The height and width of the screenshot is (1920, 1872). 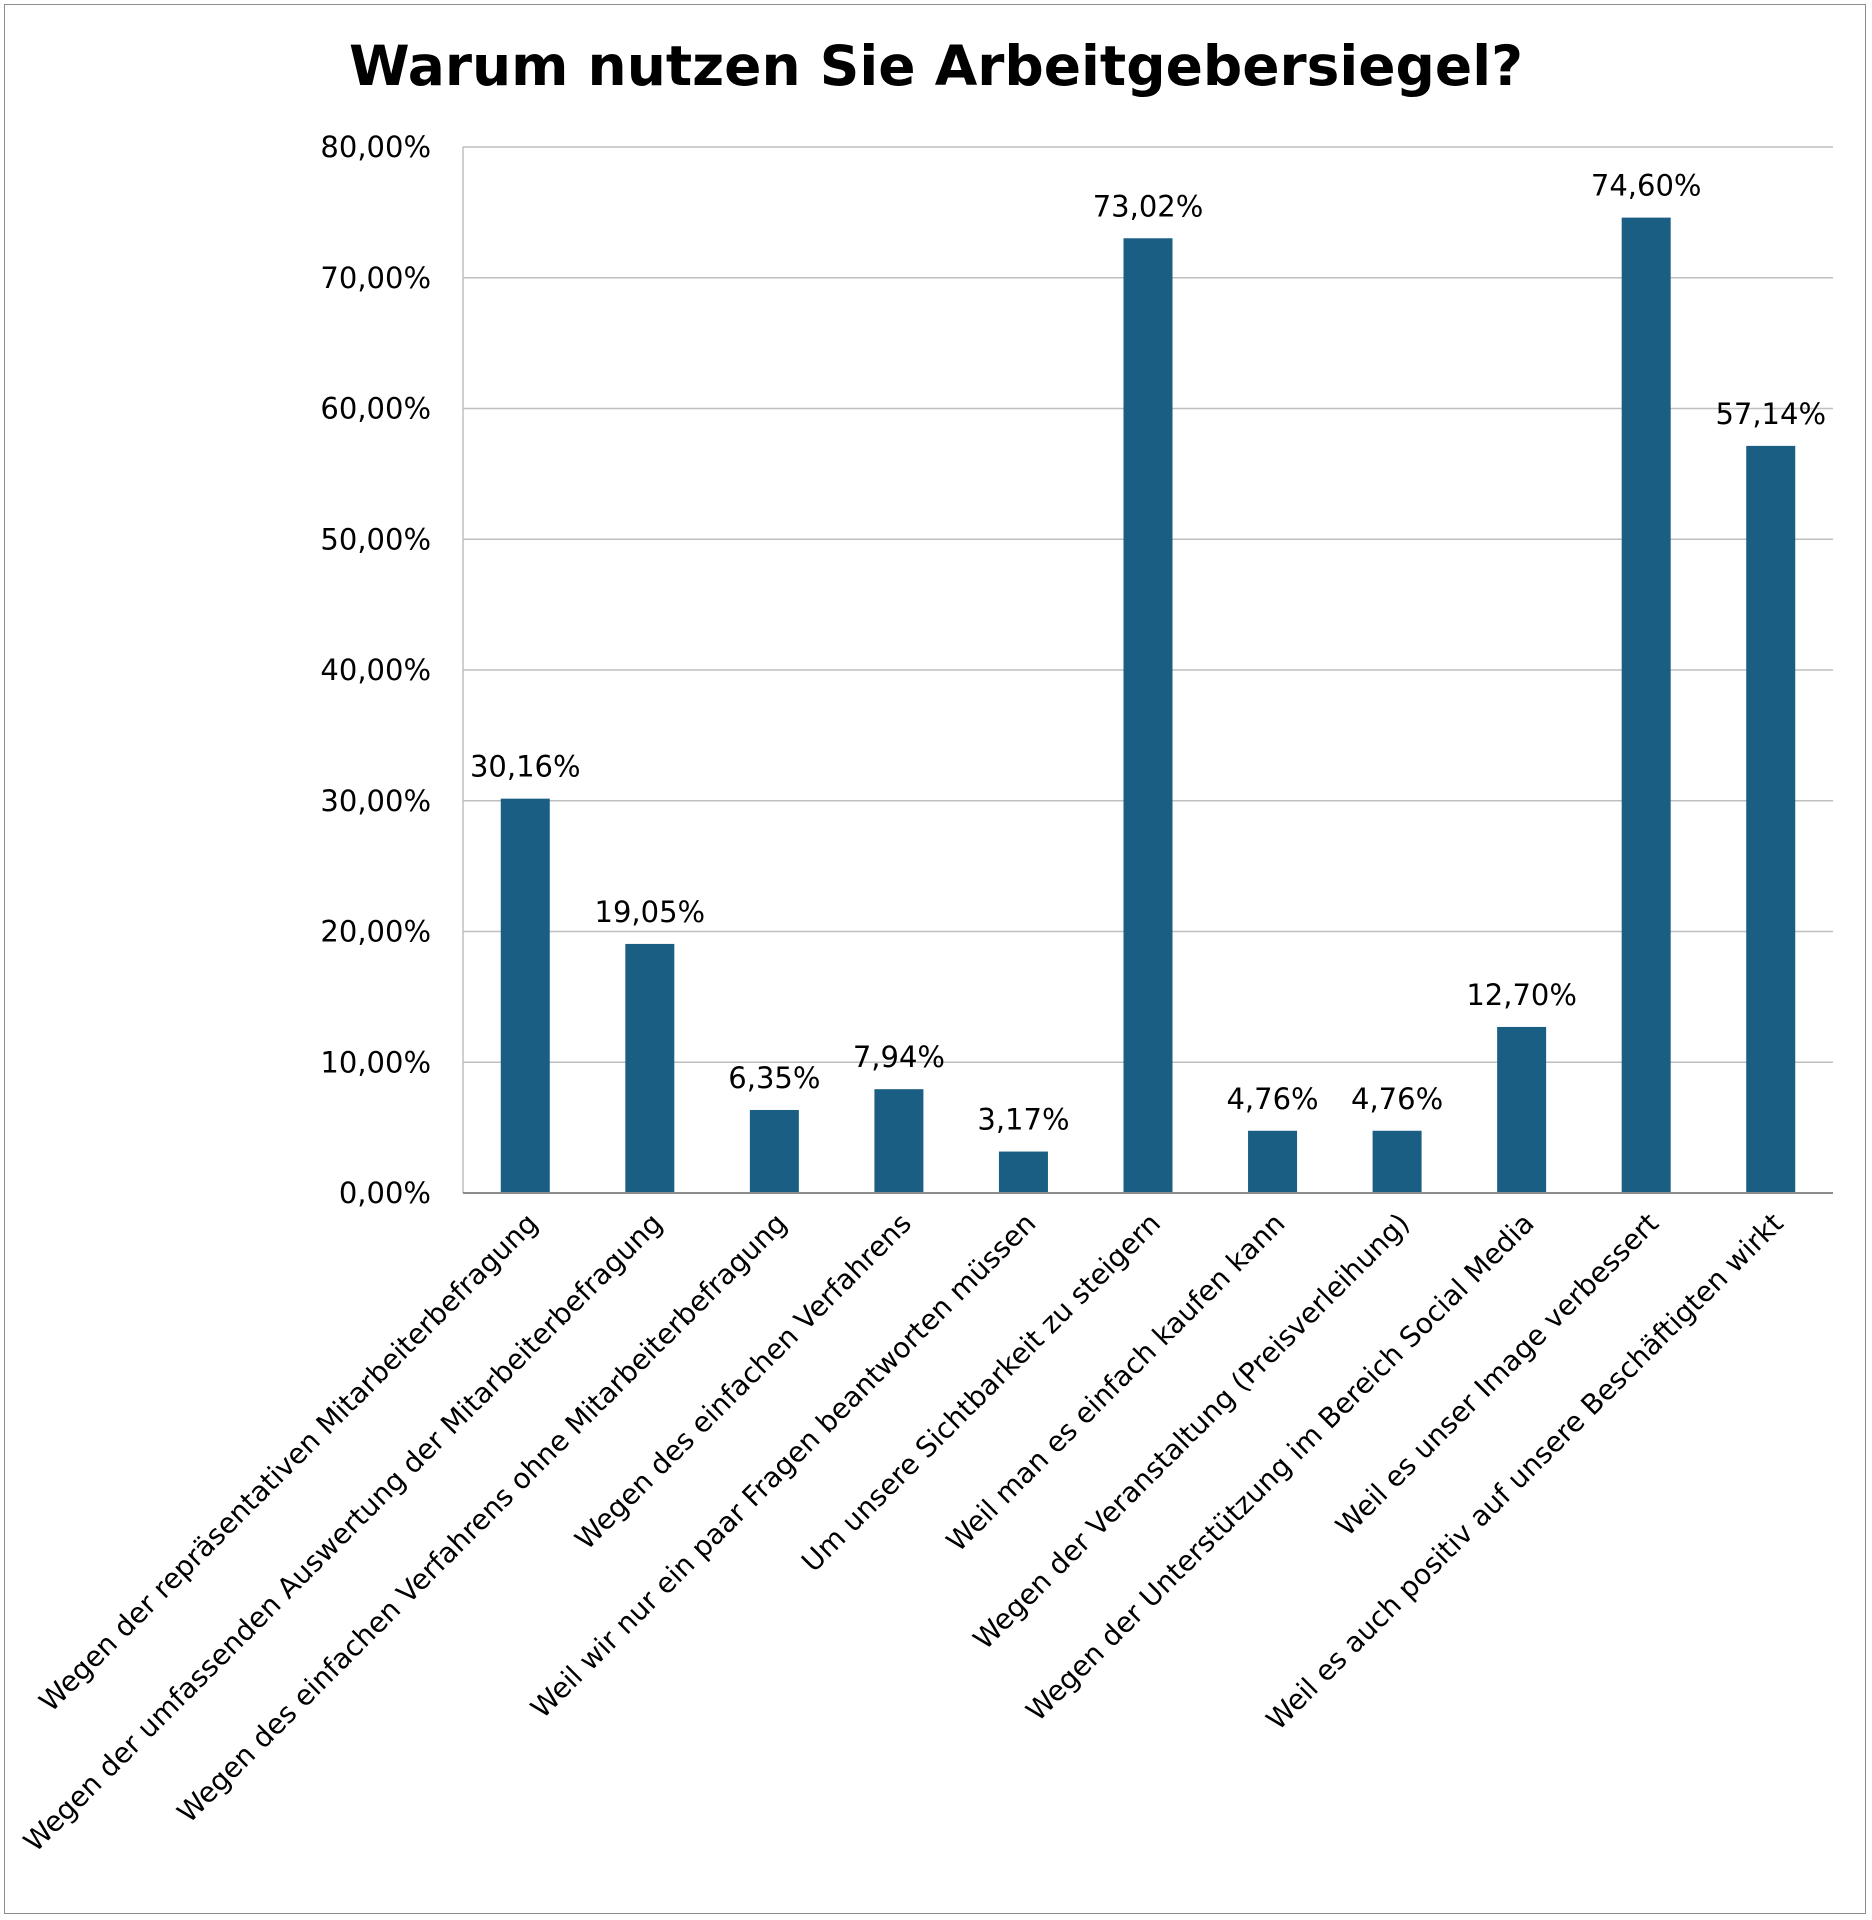 I want to click on y-tick-label: 10,00%, so click(x=375, y=1062).